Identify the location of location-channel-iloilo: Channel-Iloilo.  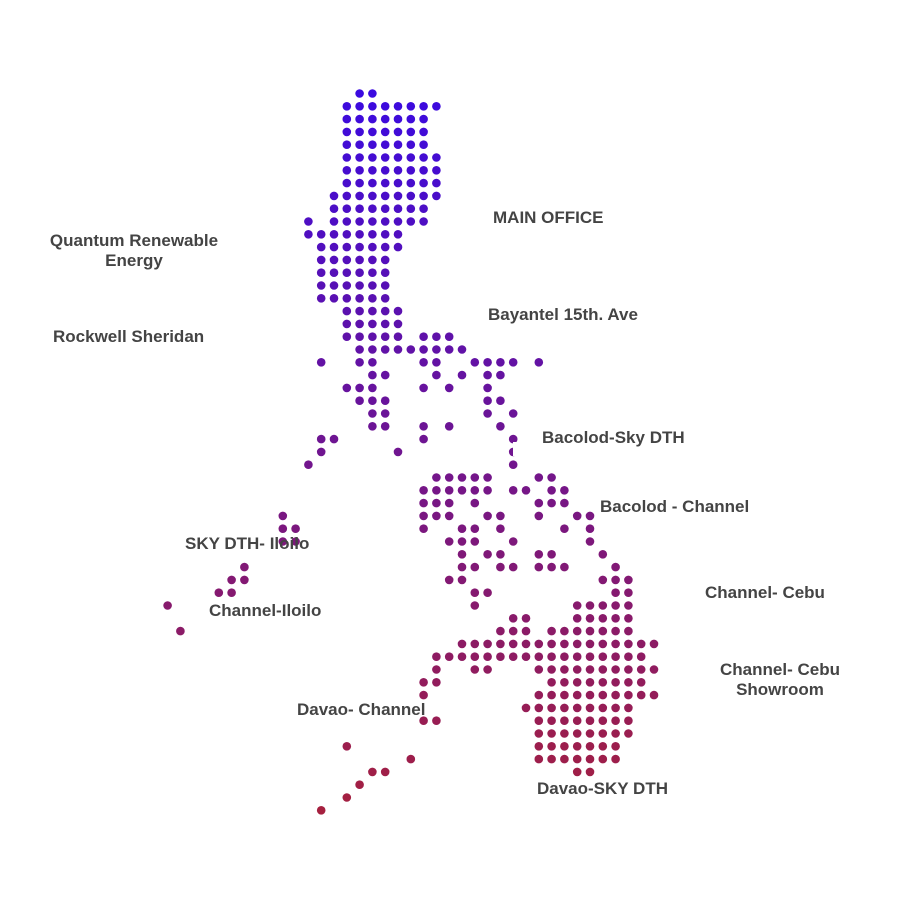
(265, 611).